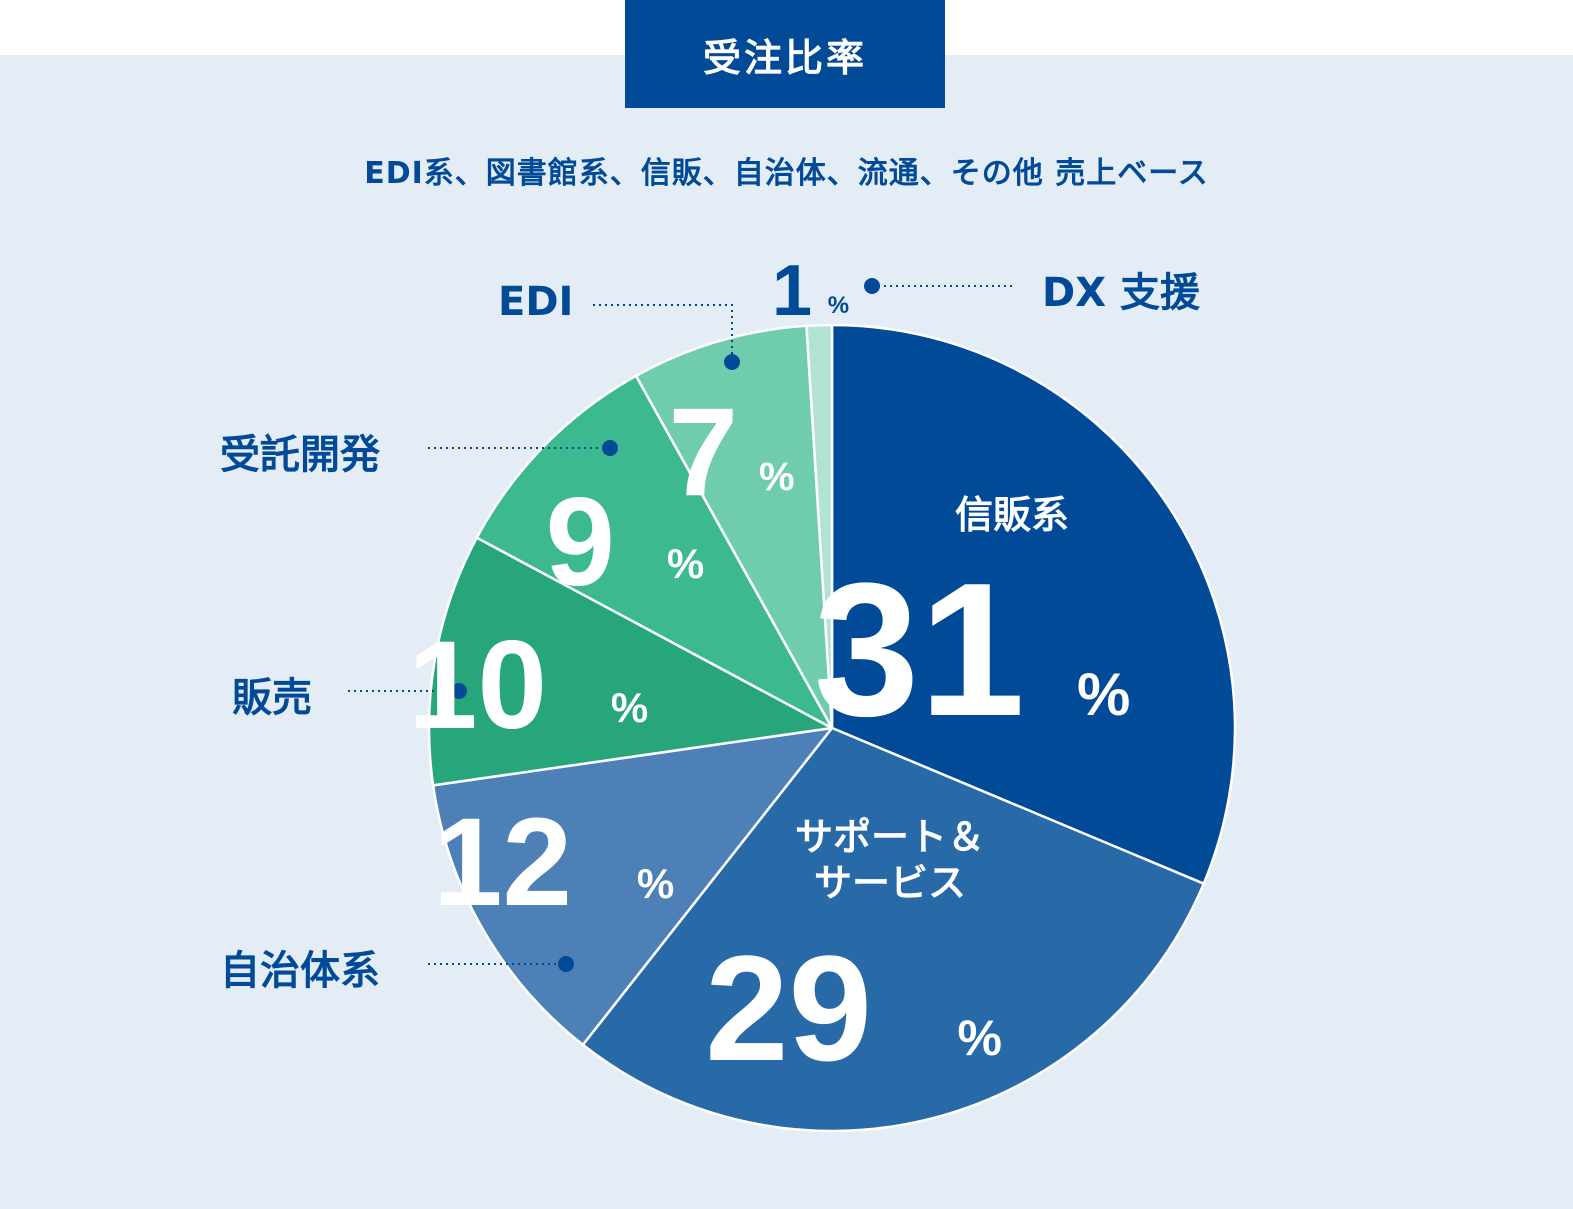  I want to click on pie-slice-受託開発, so click(654, 552).